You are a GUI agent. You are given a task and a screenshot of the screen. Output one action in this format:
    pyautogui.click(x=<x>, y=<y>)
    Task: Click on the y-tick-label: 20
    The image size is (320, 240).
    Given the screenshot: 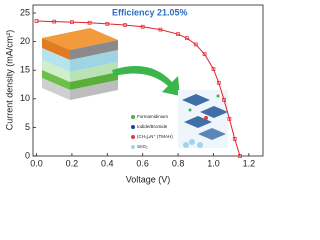 What is the action you would take?
    pyautogui.click(x=25, y=41)
    